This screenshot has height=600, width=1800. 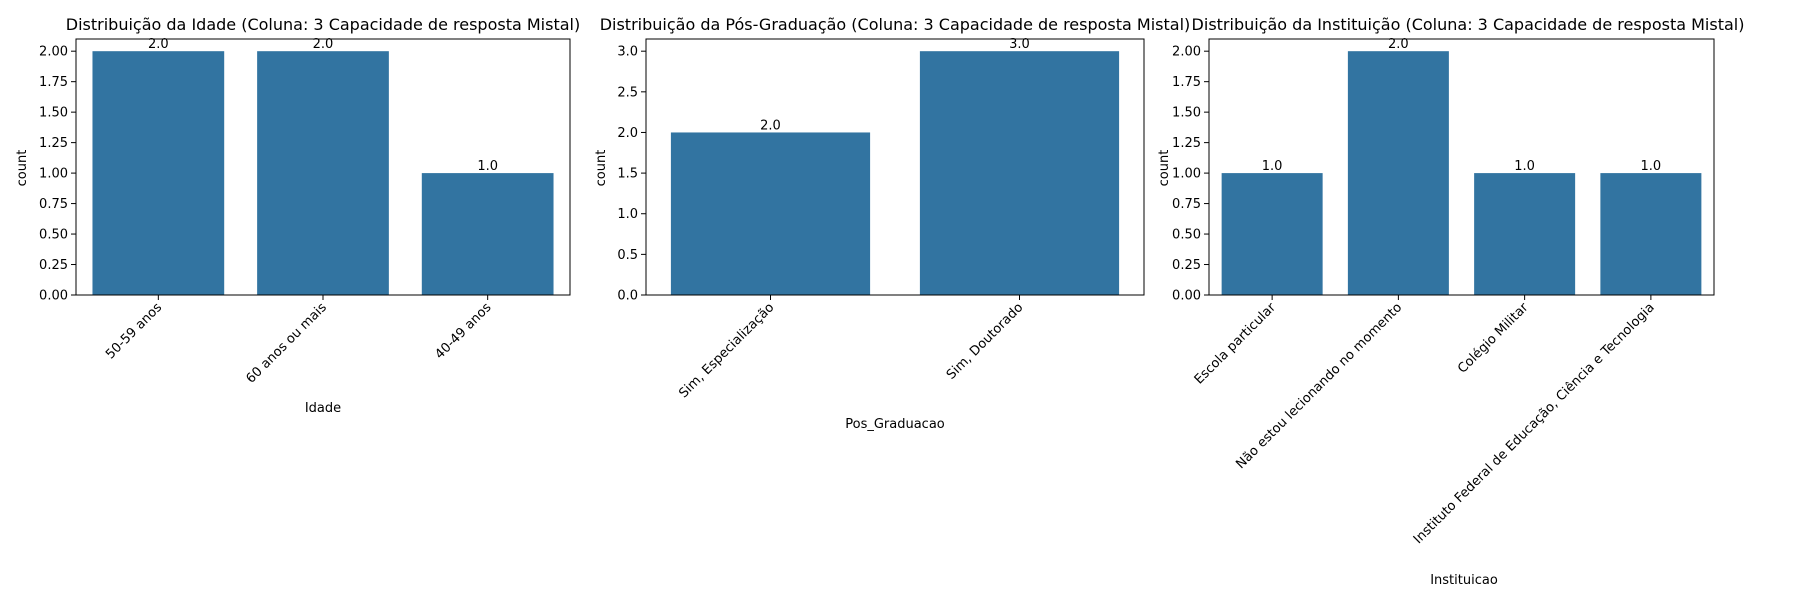 What do you see at coordinates (627, 255) in the screenshot?
I see `y-tick-label: 0.5` at bounding box center [627, 255].